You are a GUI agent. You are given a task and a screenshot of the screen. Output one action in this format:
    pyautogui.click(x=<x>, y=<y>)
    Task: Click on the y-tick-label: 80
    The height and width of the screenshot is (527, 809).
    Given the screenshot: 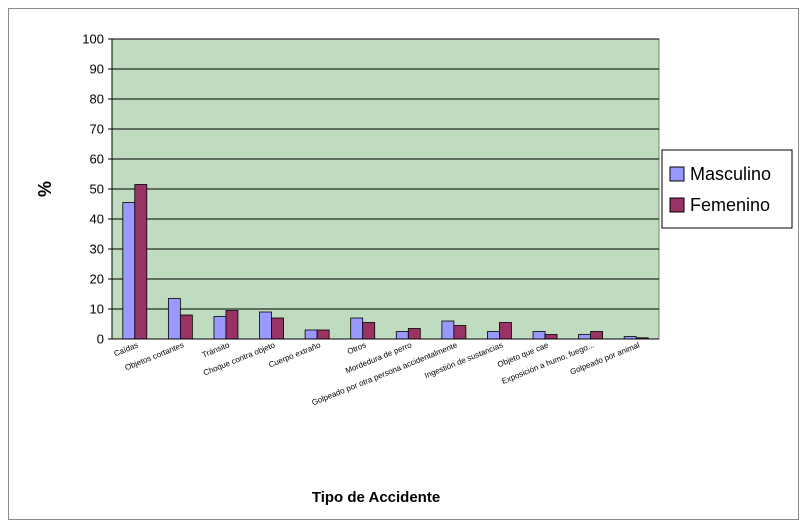 What is the action you would take?
    pyautogui.click(x=97, y=99)
    